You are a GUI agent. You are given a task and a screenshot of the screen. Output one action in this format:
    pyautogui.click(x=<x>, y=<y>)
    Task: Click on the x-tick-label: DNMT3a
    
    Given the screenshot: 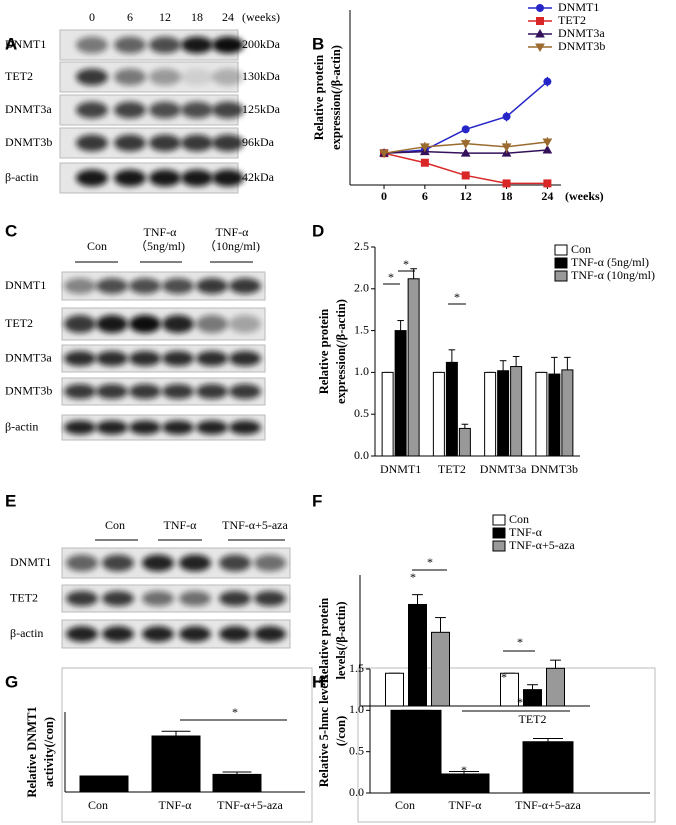 What is the action you would take?
    pyautogui.click(x=503, y=469)
    